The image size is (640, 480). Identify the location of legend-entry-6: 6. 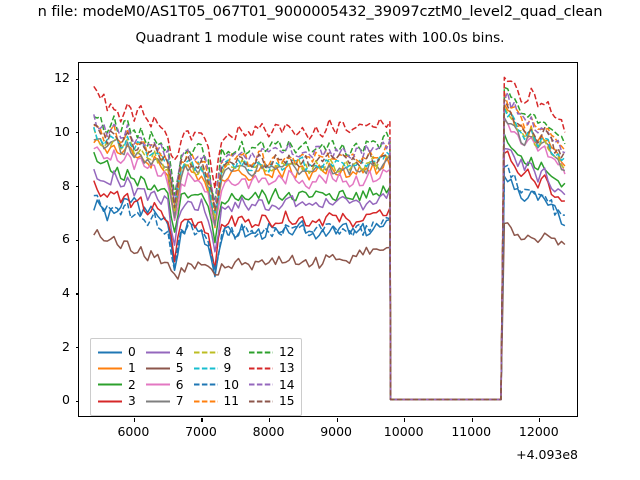
(164, 385).